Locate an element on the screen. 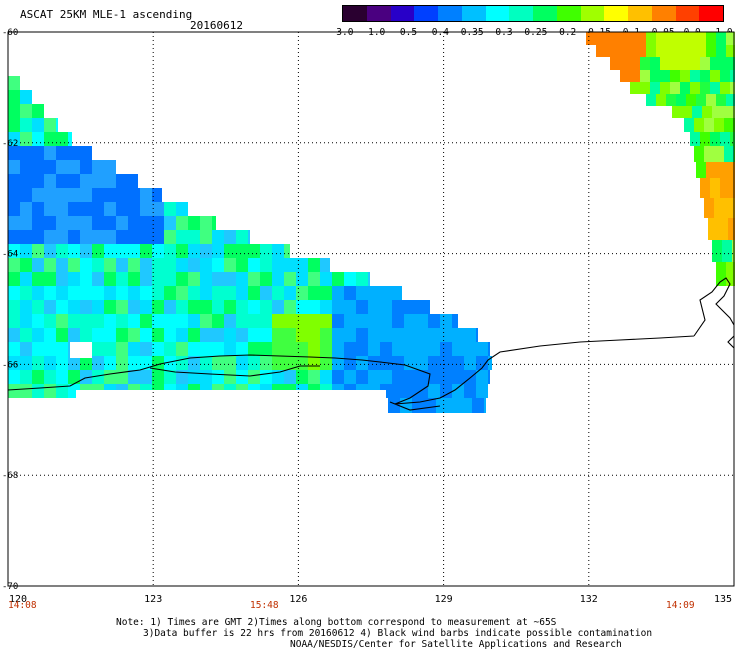 The width and height of the screenshot is (740, 650). y-tick-label: -64 is located at coordinates (10, 255).